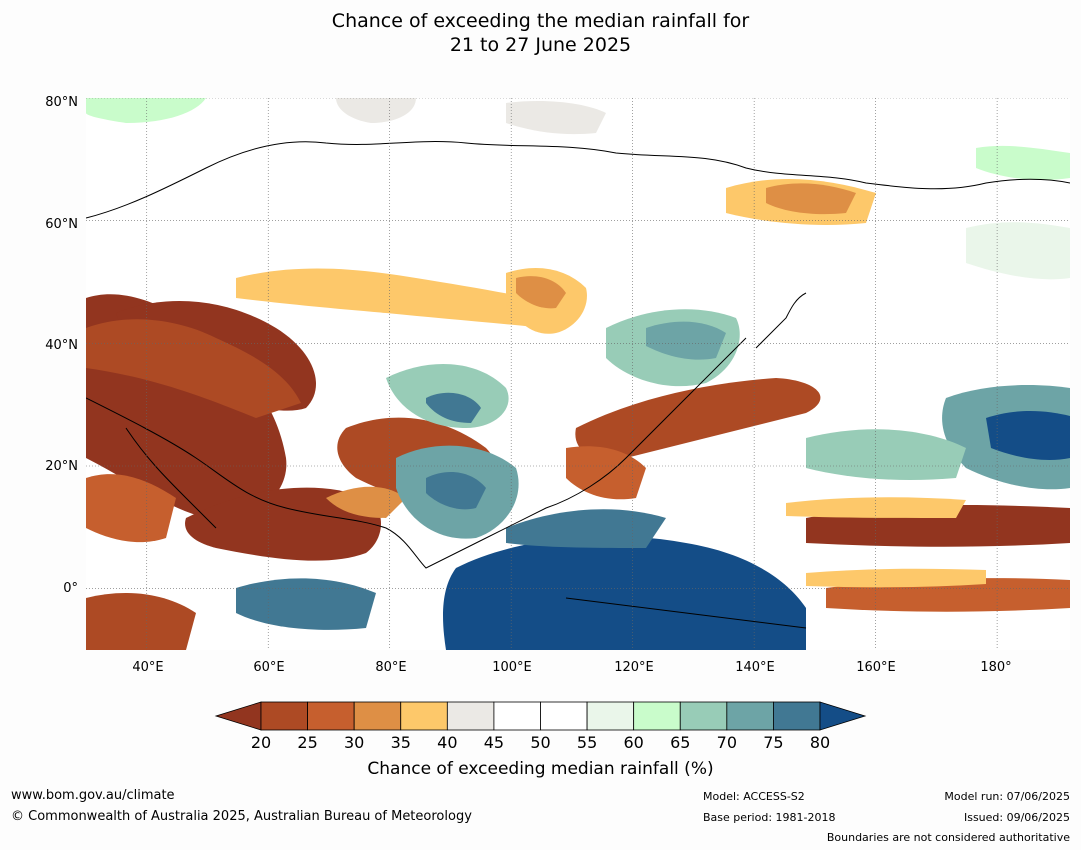 This screenshot has width=1081, height=850. I want to click on coastline-indonesia, so click(686, 613).